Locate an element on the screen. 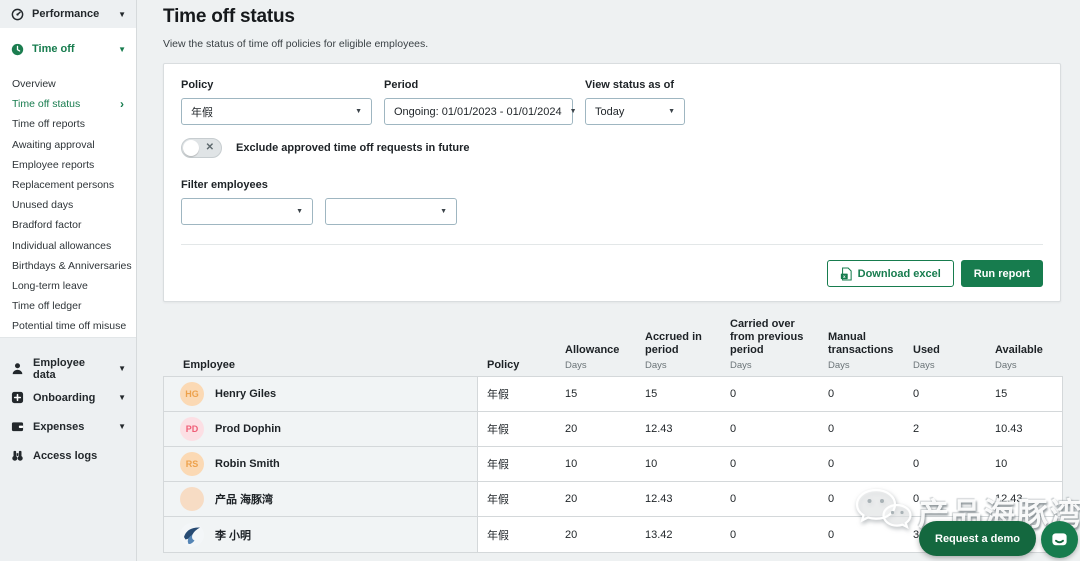 The width and height of the screenshot is (1080, 561). column-header-carried-over: Carried over from previous period Days is located at coordinates (767, 344).